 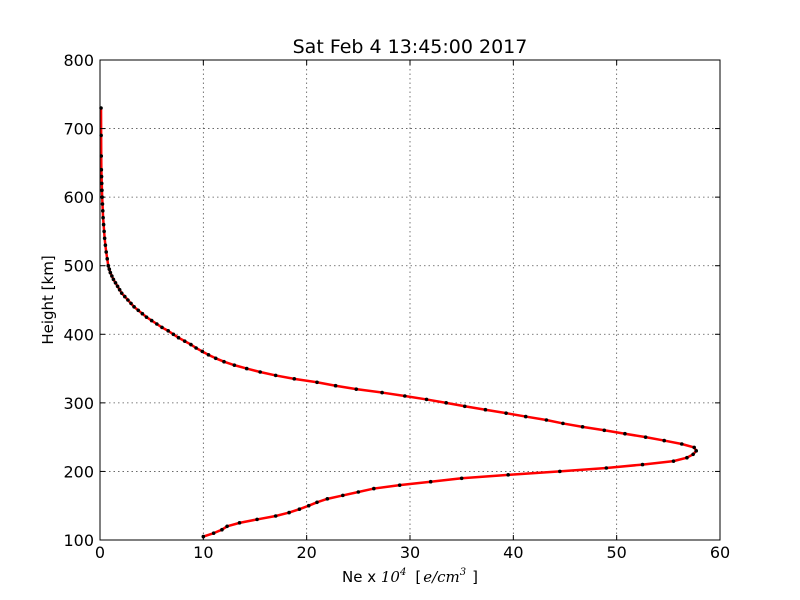 What do you see at coordinates (475, 577) in the screenshot?
I see `x-axis-label-close: ]` at bounding box center [475, 577].